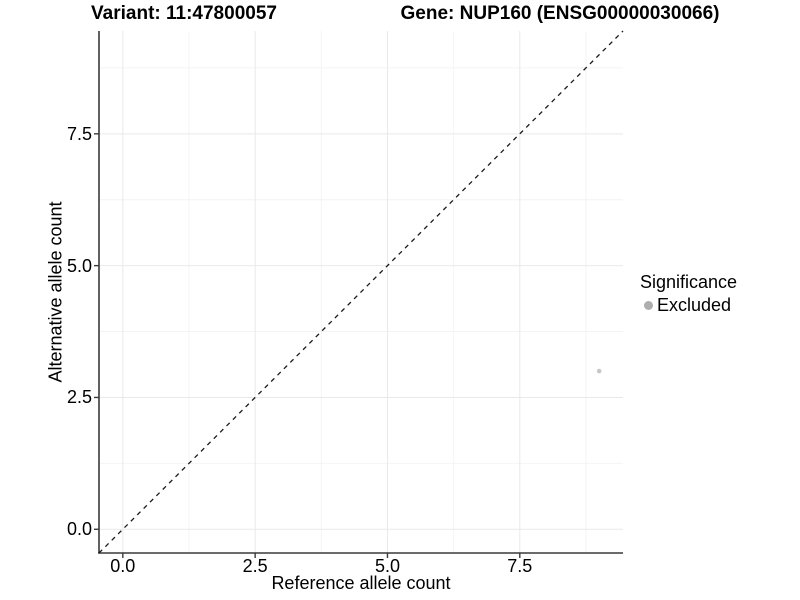 Image resolution: width=800 pixels, height=600 pixels. Describe the element at coordinates (79, 397) in the screenshot. I see `y-tick-label: 2.5` at that location.